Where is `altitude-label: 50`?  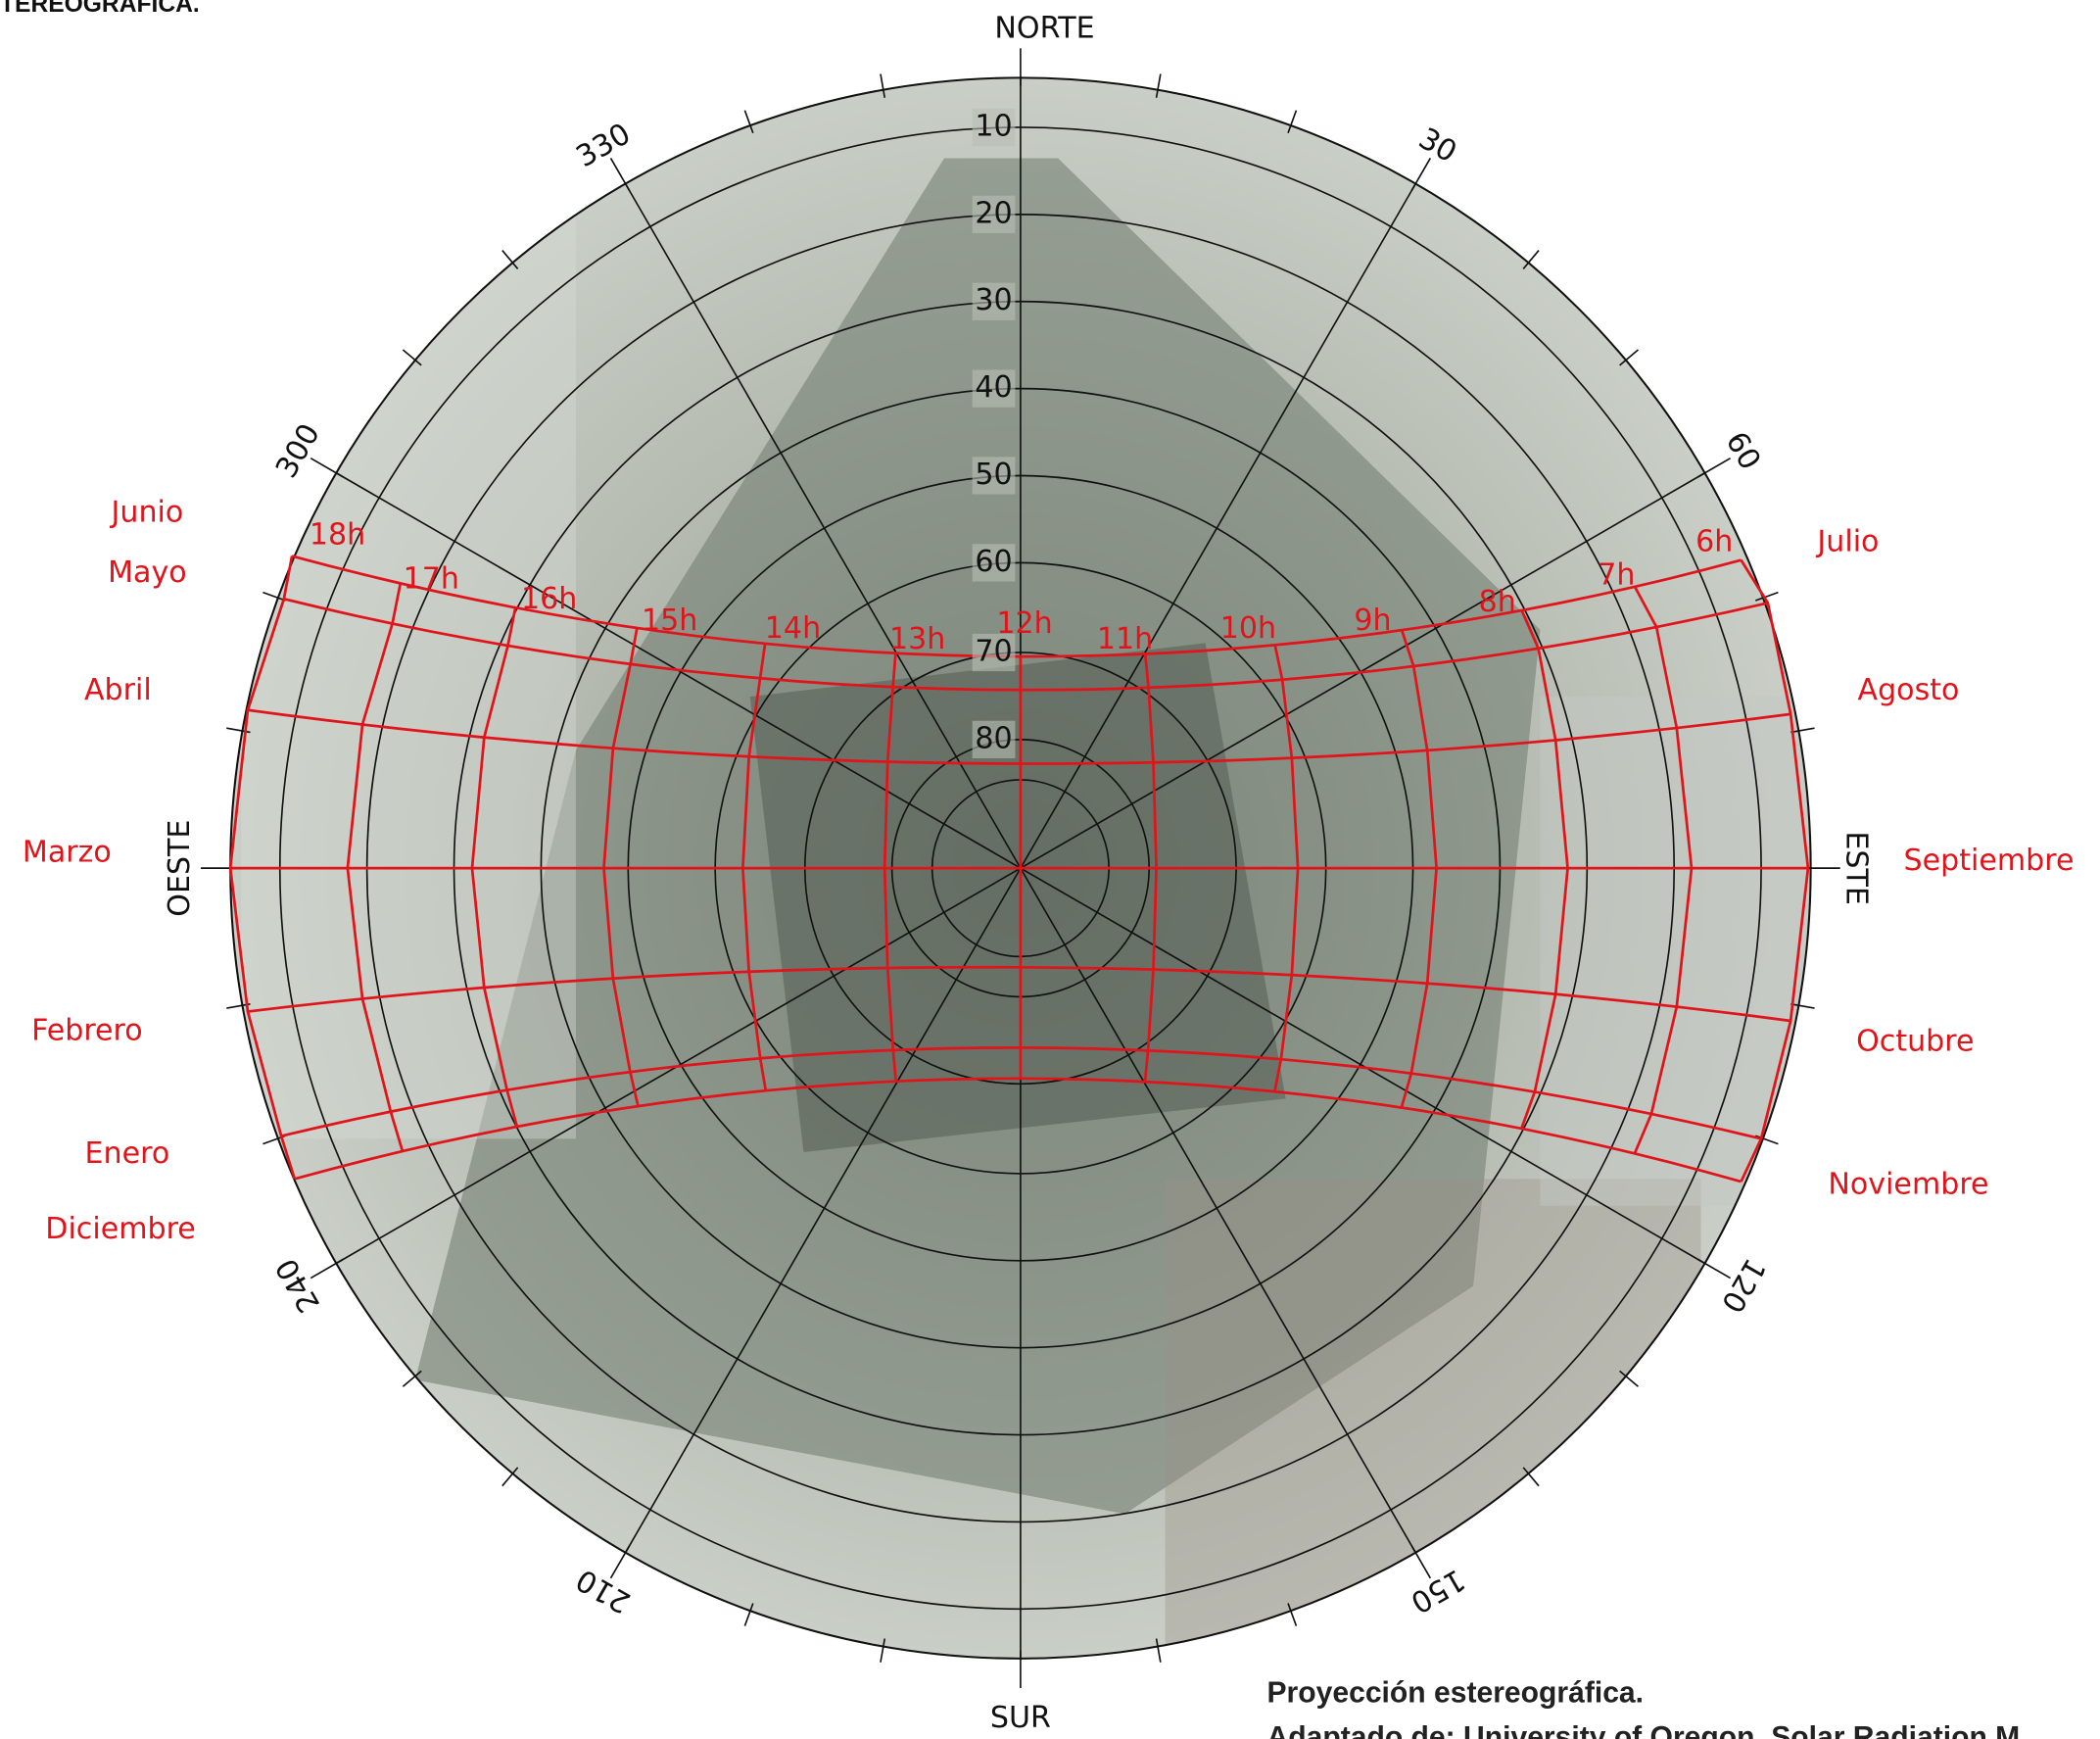
altitude-label: 50 is located at coordinates (994, 475).